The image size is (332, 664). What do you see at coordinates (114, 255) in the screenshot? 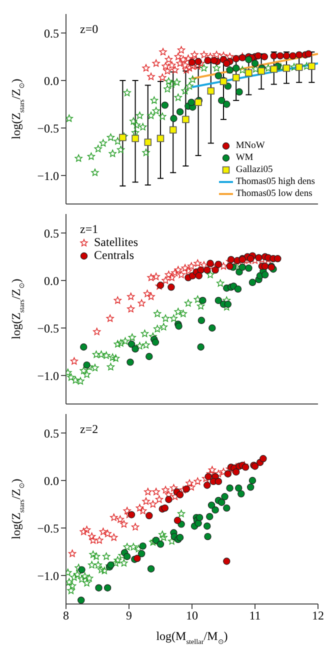
I see `legend-label: Centrals` at bounding box center [114, 255].